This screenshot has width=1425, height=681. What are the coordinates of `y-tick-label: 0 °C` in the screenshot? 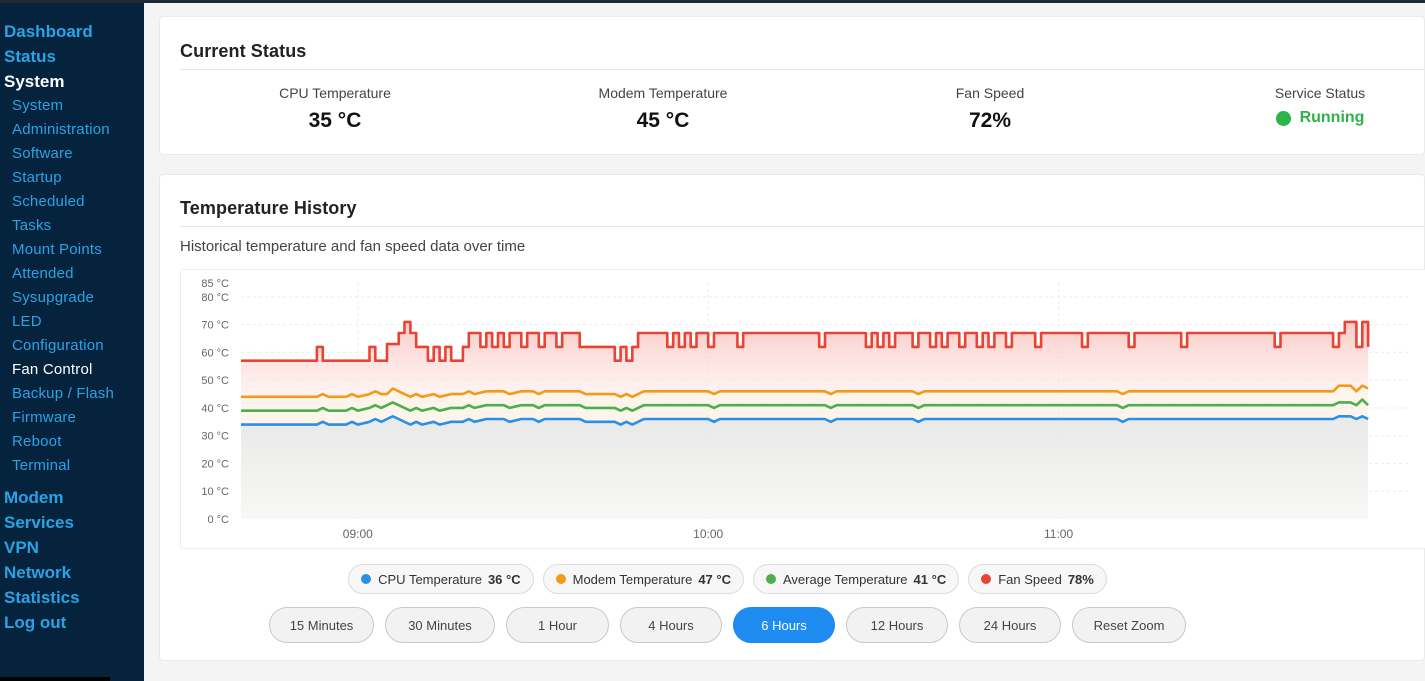 It's located at (218, 520).